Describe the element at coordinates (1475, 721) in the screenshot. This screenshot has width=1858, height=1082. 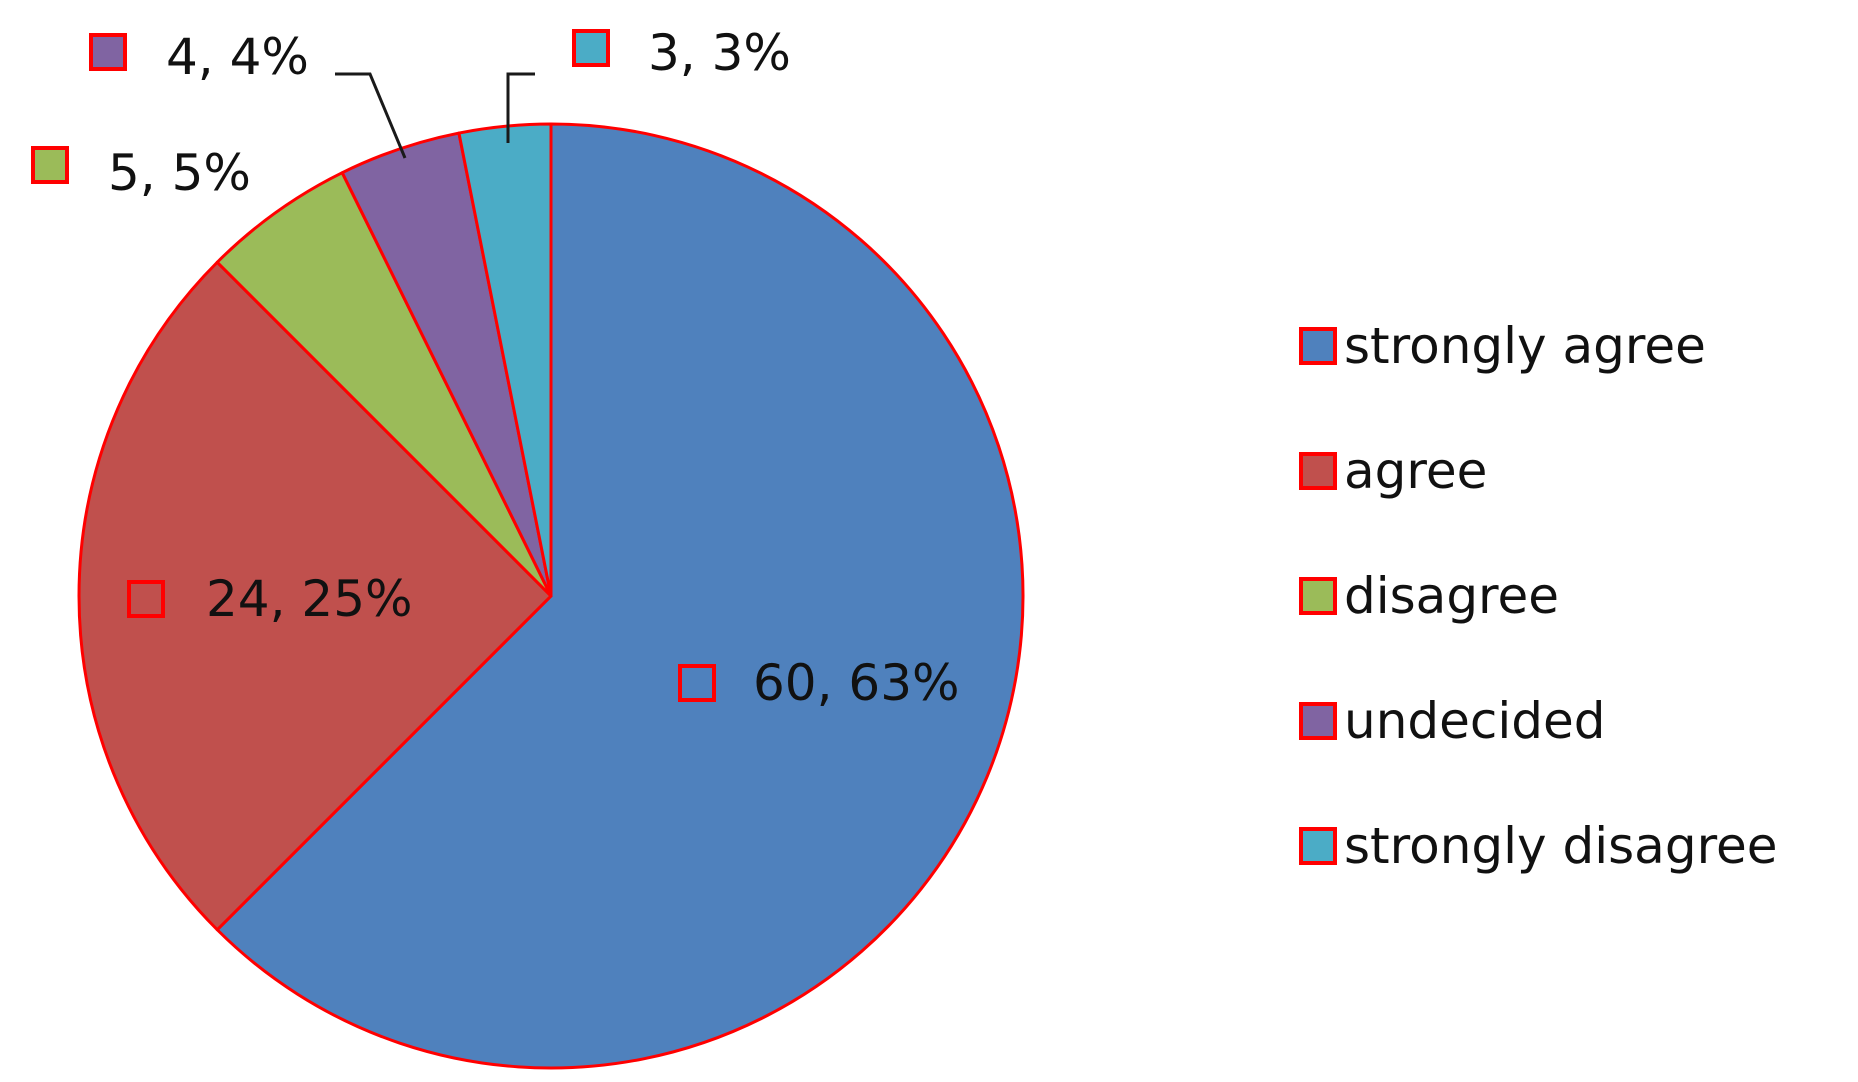
I see `legend-label: undecided` at that location.